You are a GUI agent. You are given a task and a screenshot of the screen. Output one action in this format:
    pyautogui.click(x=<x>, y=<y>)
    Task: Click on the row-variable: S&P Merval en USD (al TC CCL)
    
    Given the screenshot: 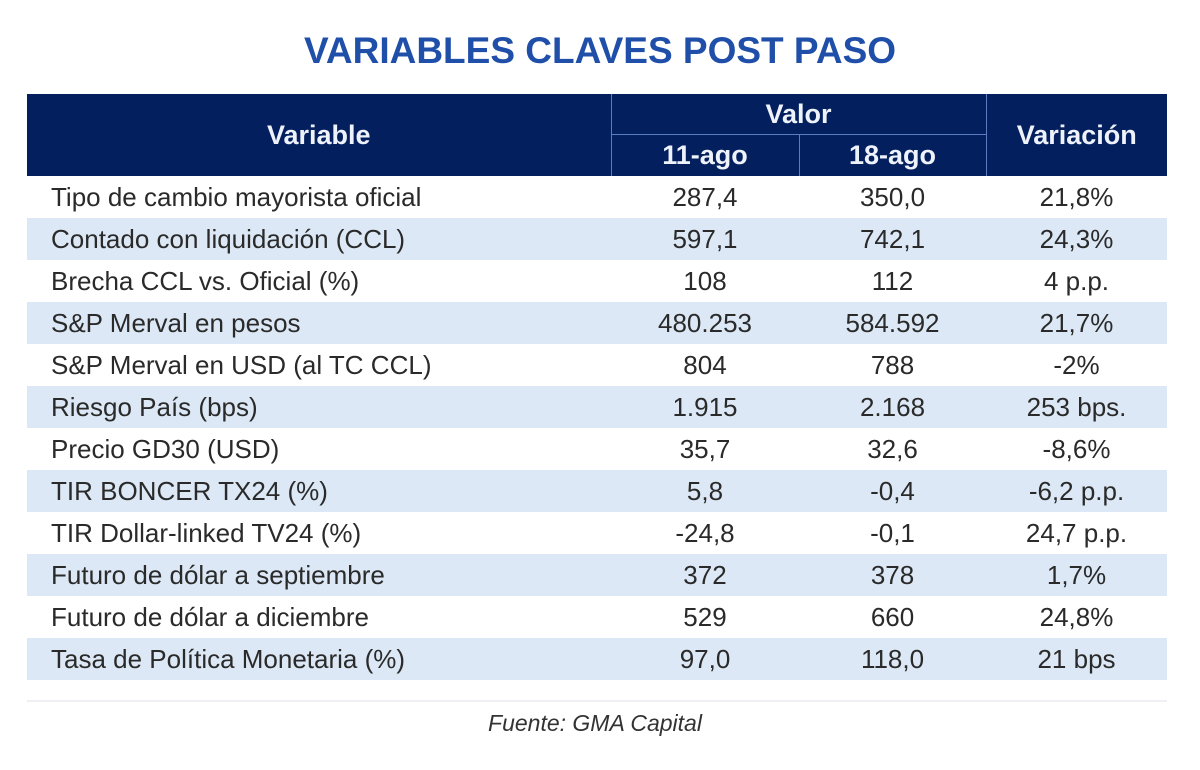 What is the action you would take?
    pyautogui.click(x=241, y=364)
    